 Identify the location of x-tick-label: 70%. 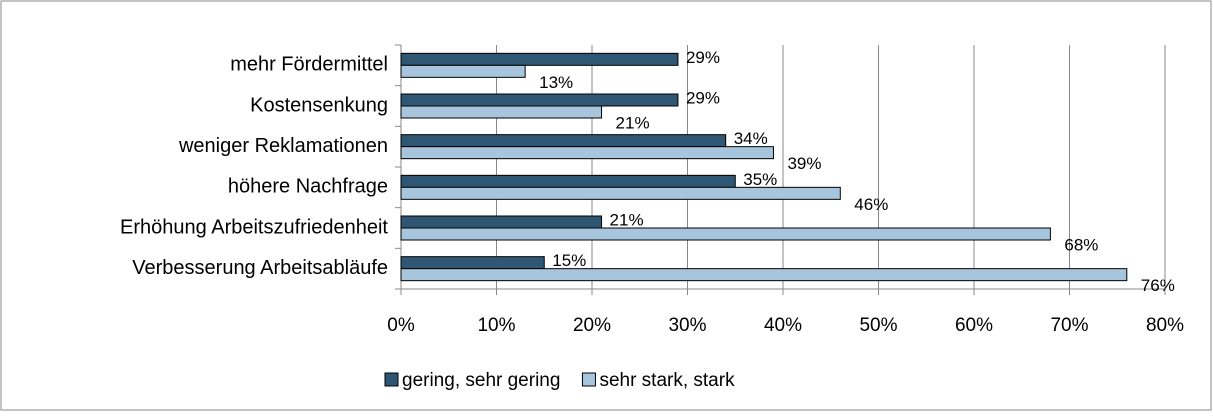
(1069, 325).